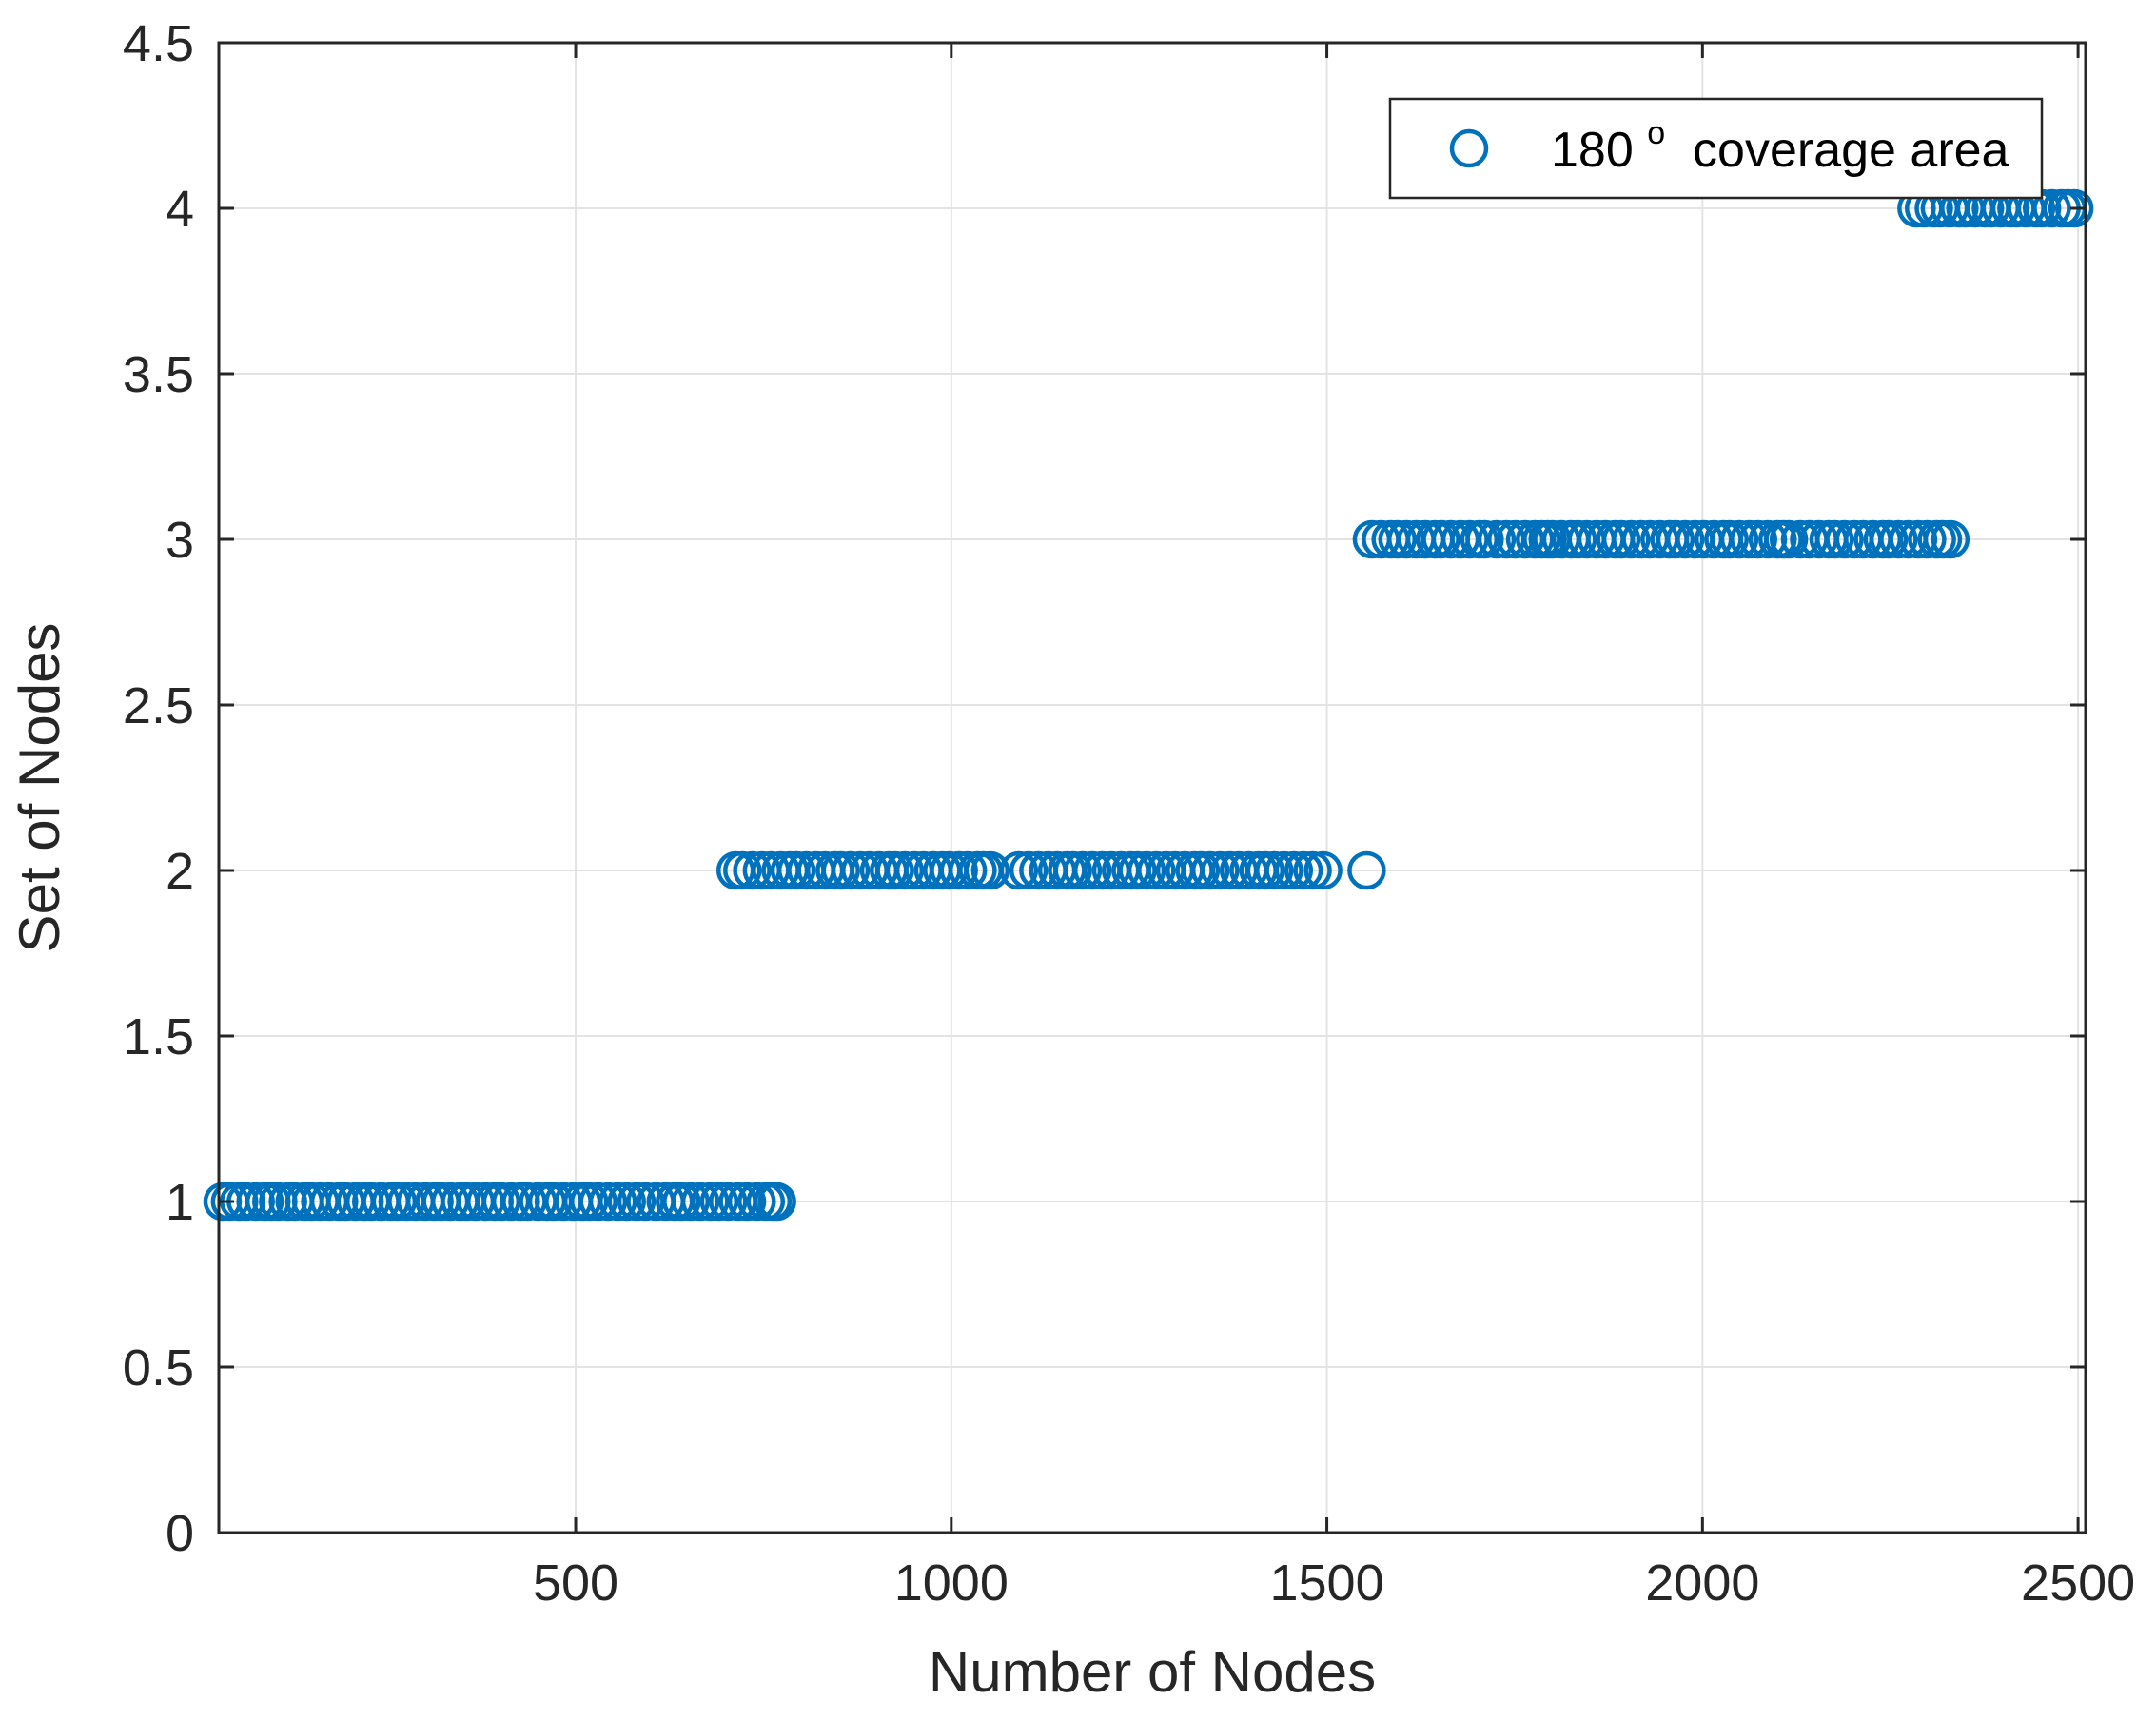 Image resolution: width=2156 pixels, height=1720 pixels. I want to click on legend: 180 o coverage area, so click(1716, 148).